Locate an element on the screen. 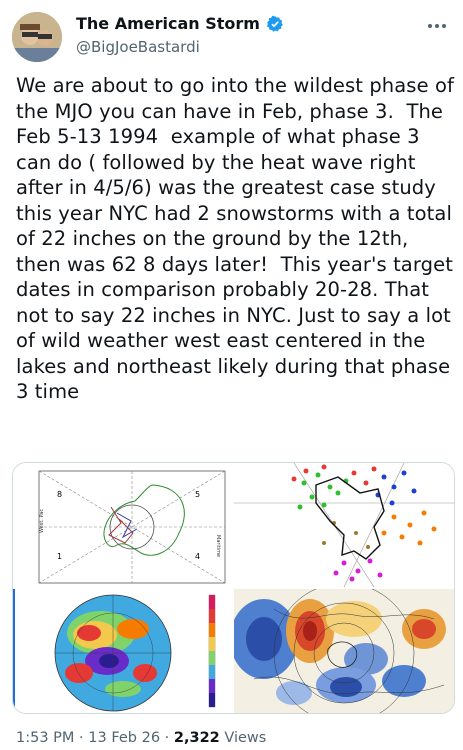 This screenshot has height=750, width=463. post-header: The American Storm @BigJoeBastardi is located at coordinates (232, 36).